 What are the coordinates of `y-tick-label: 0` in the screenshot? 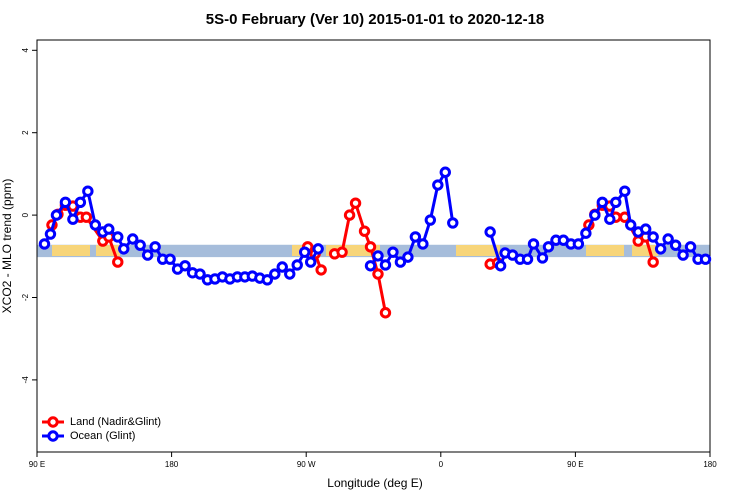 It's located at (25, 214).